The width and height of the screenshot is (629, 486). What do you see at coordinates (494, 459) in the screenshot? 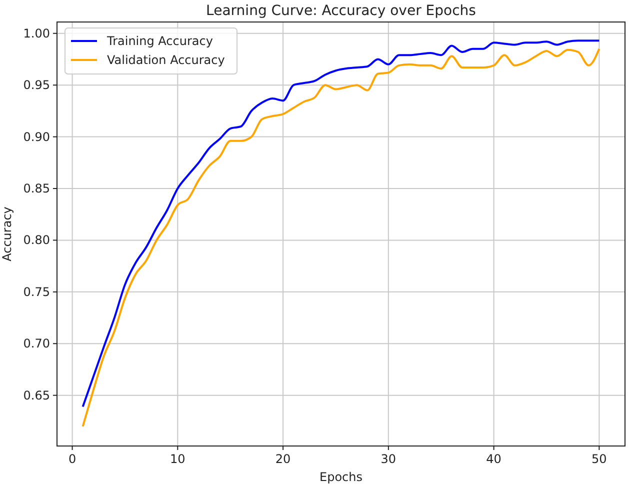
I see `x-tick-label: 40` at bounding box center [494, 459].